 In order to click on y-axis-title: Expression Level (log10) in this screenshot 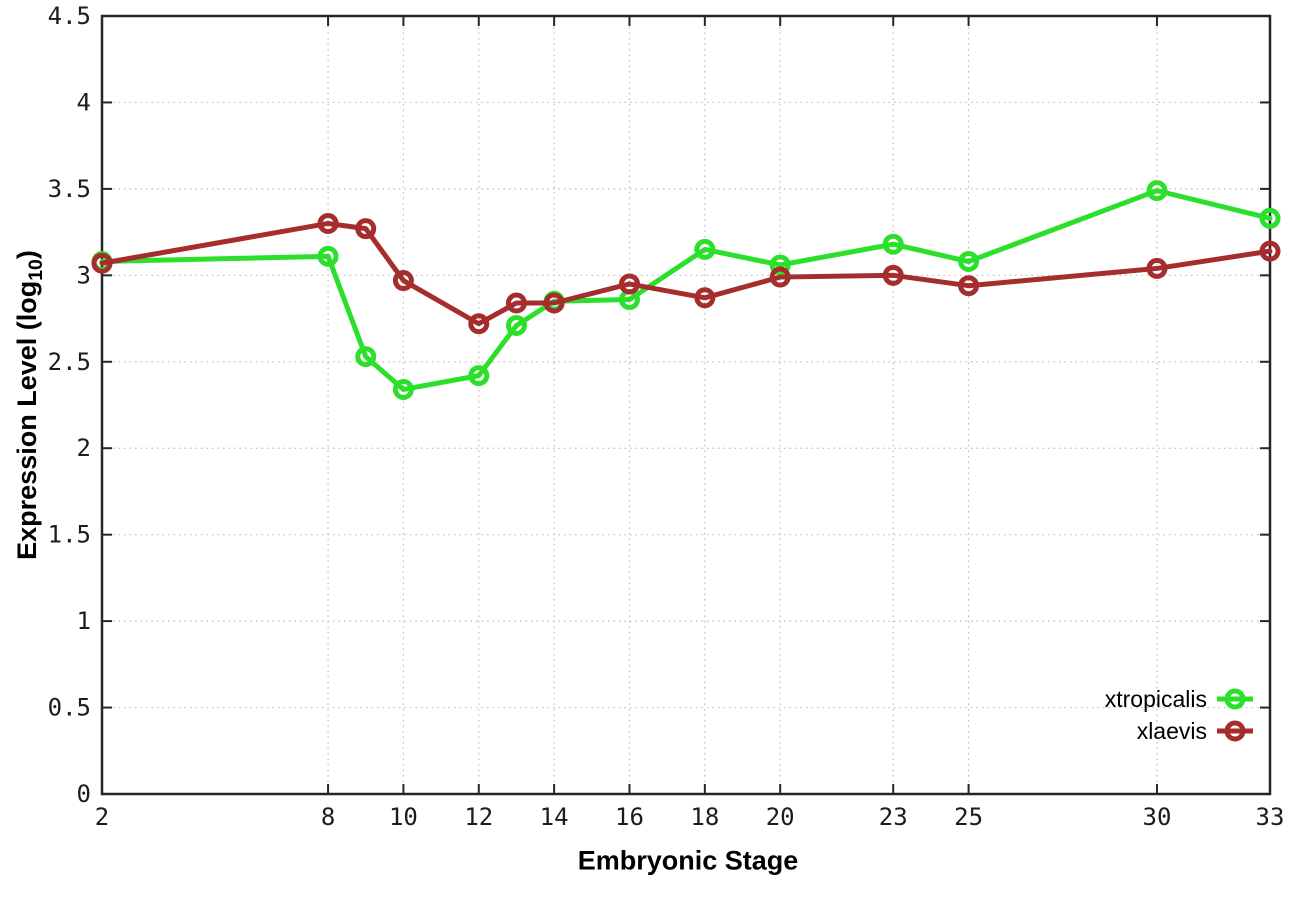, I will do `click(30, 405)`.